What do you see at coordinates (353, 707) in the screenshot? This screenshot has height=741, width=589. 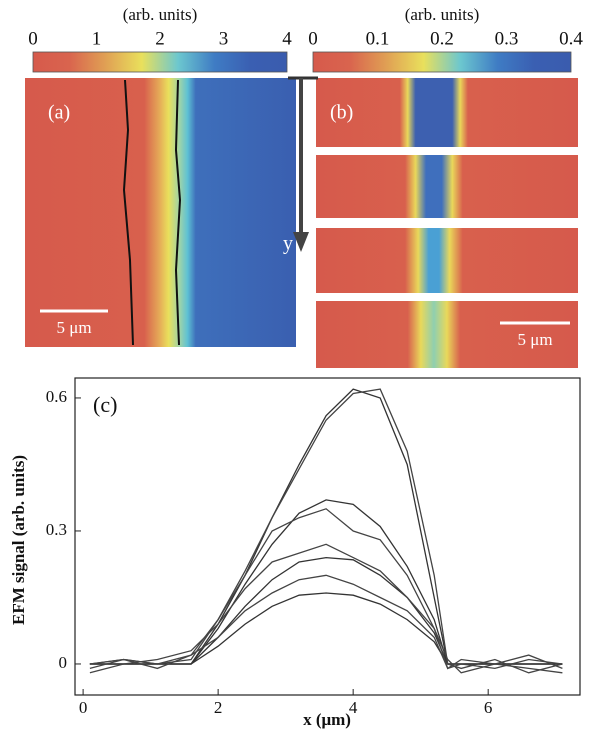 I see `x-tick-label: 4` at bounding box center [353, 707].